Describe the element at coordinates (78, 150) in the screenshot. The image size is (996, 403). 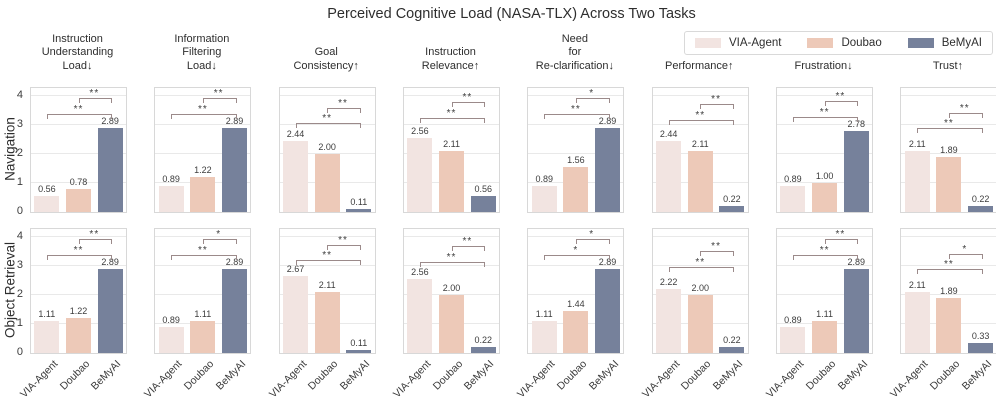
I see `subplot-navigation-0: 0.56 0.78 2.89 ** **` at that location.